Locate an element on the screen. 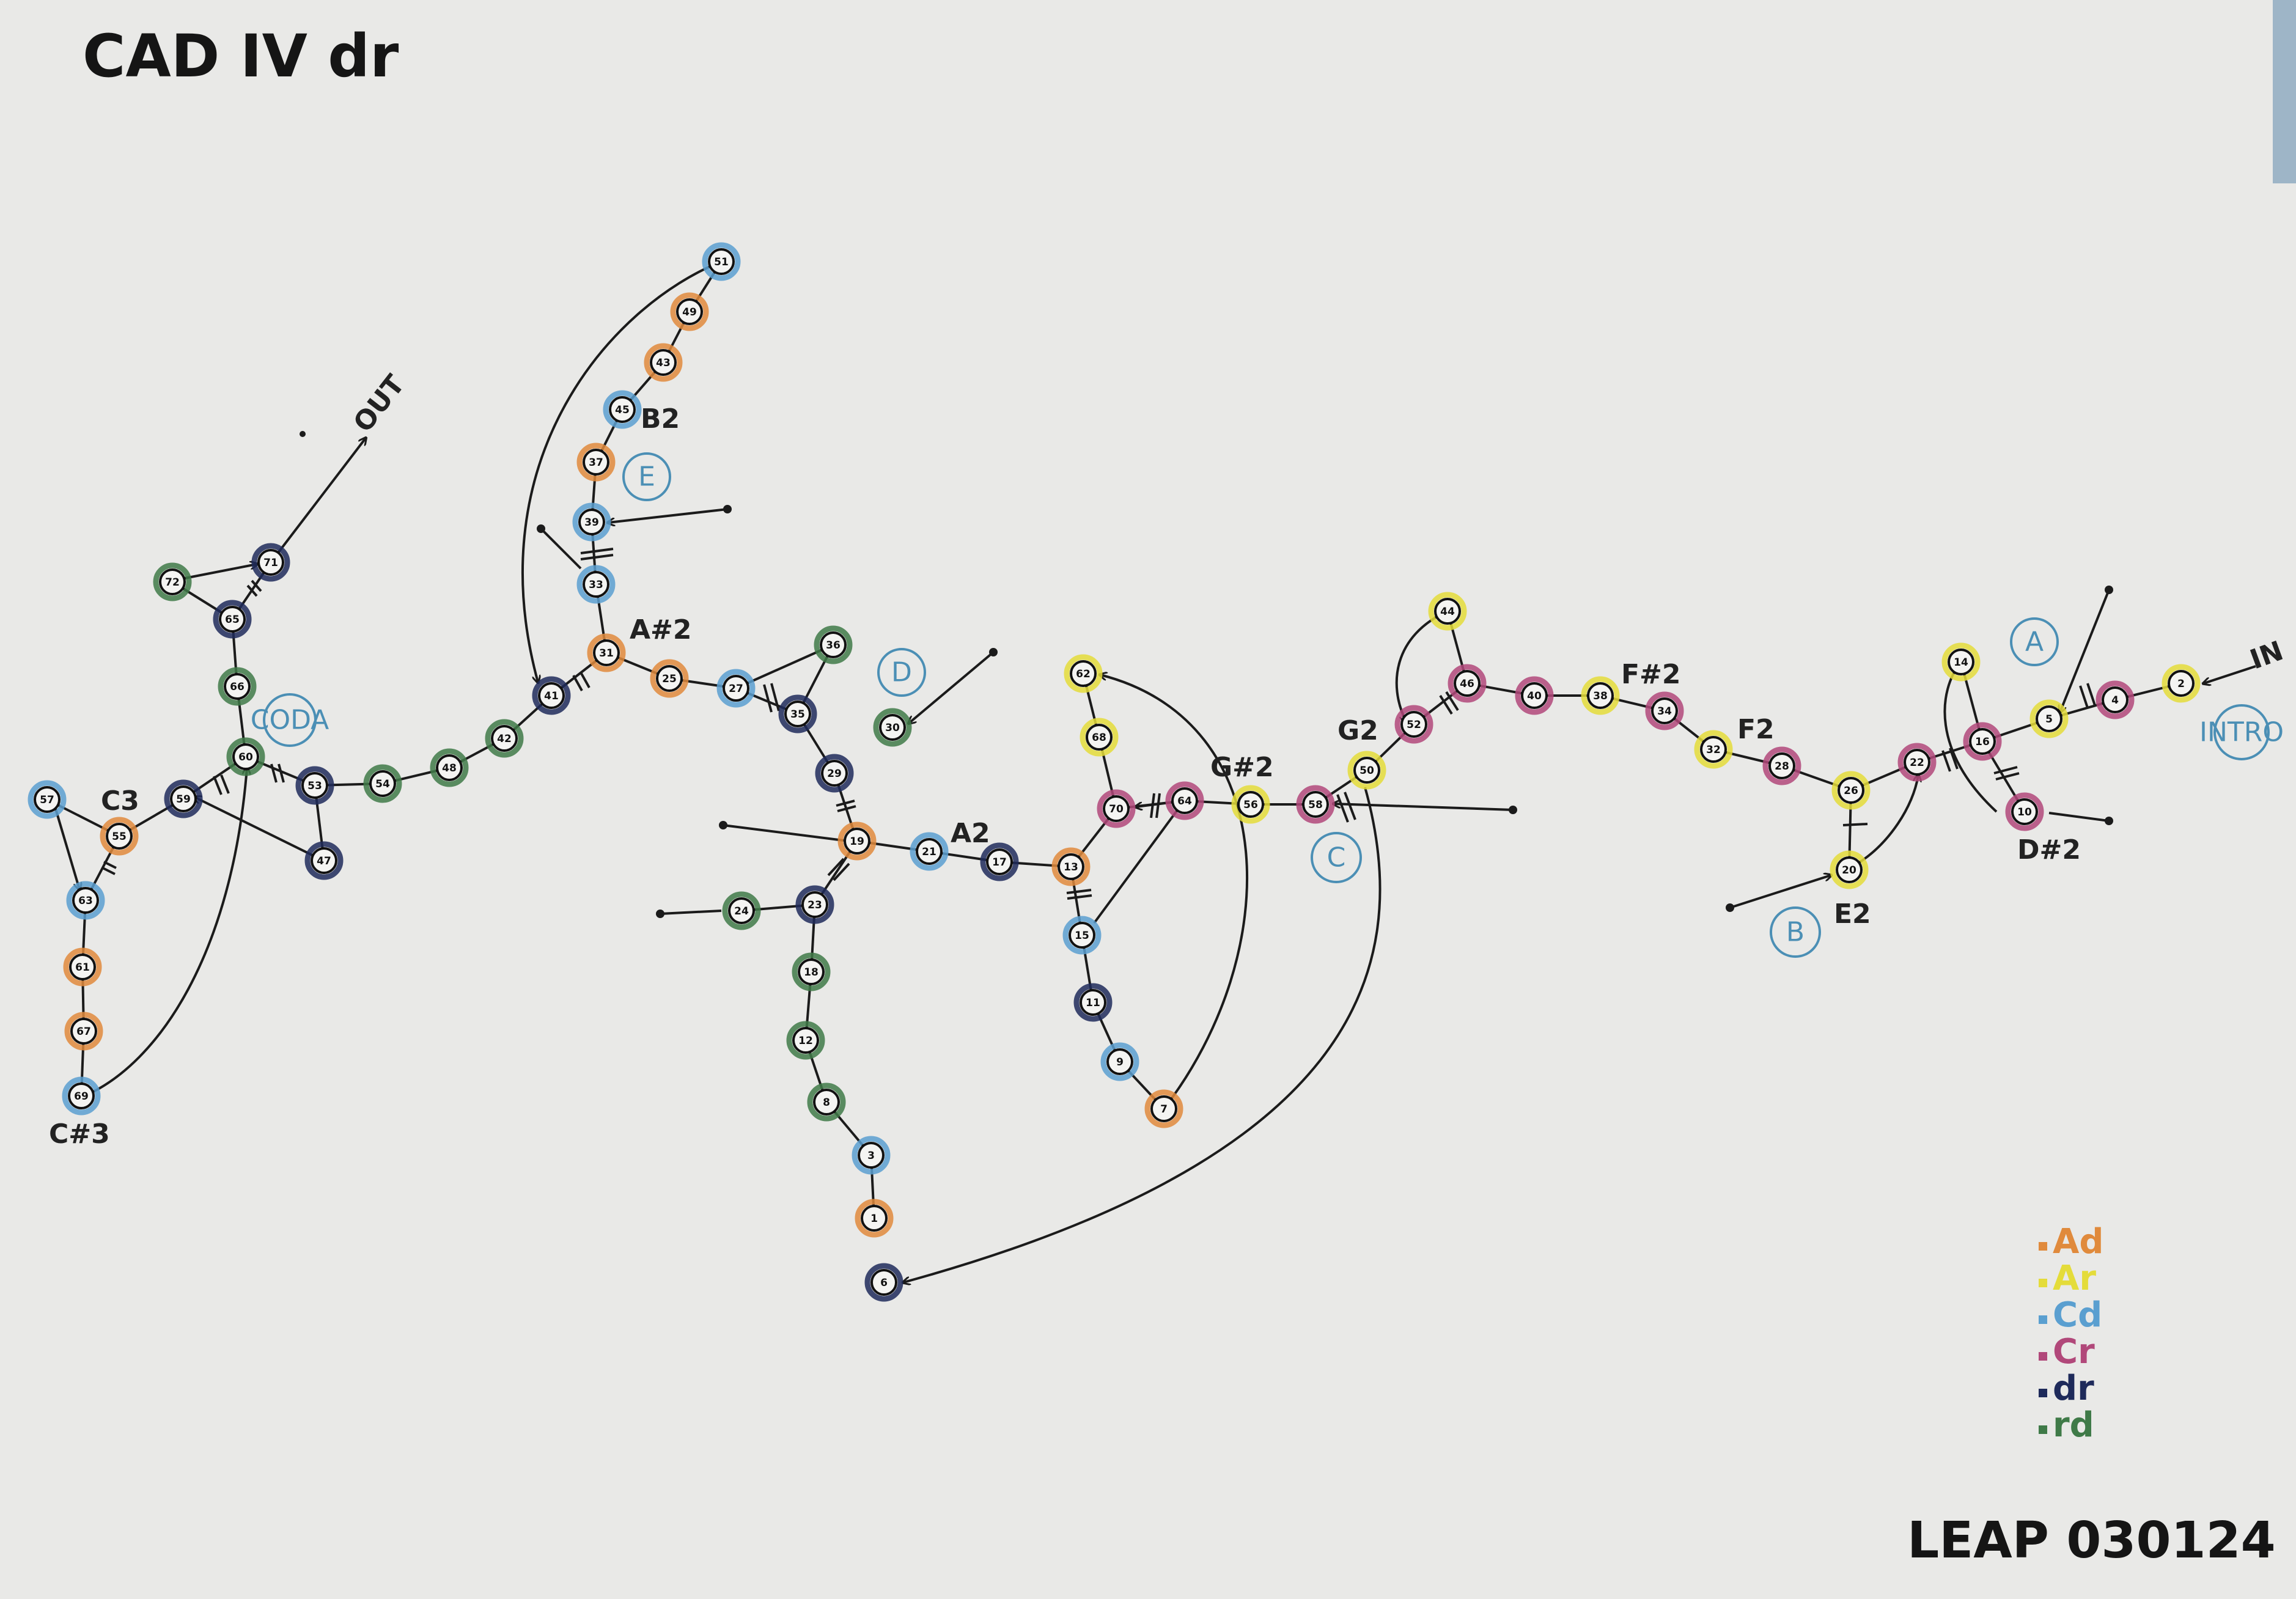  node-label: 1 is located at coordinates (874, 1219).